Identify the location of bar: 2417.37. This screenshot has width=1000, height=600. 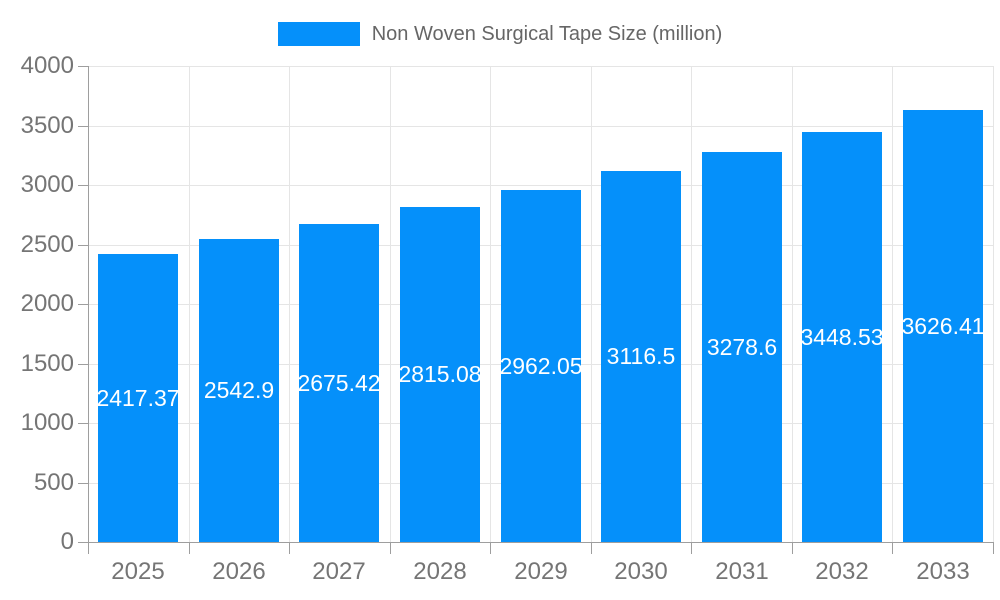
(138, 398).